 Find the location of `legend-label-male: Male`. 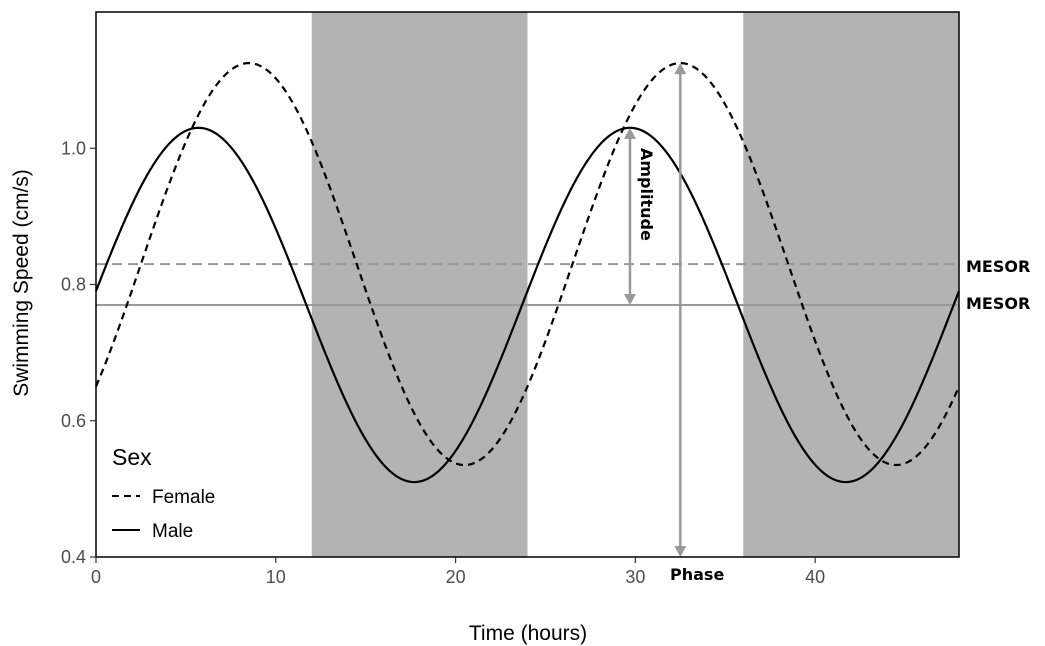

legend-label-male: Male is located at coordinates (172, 531).